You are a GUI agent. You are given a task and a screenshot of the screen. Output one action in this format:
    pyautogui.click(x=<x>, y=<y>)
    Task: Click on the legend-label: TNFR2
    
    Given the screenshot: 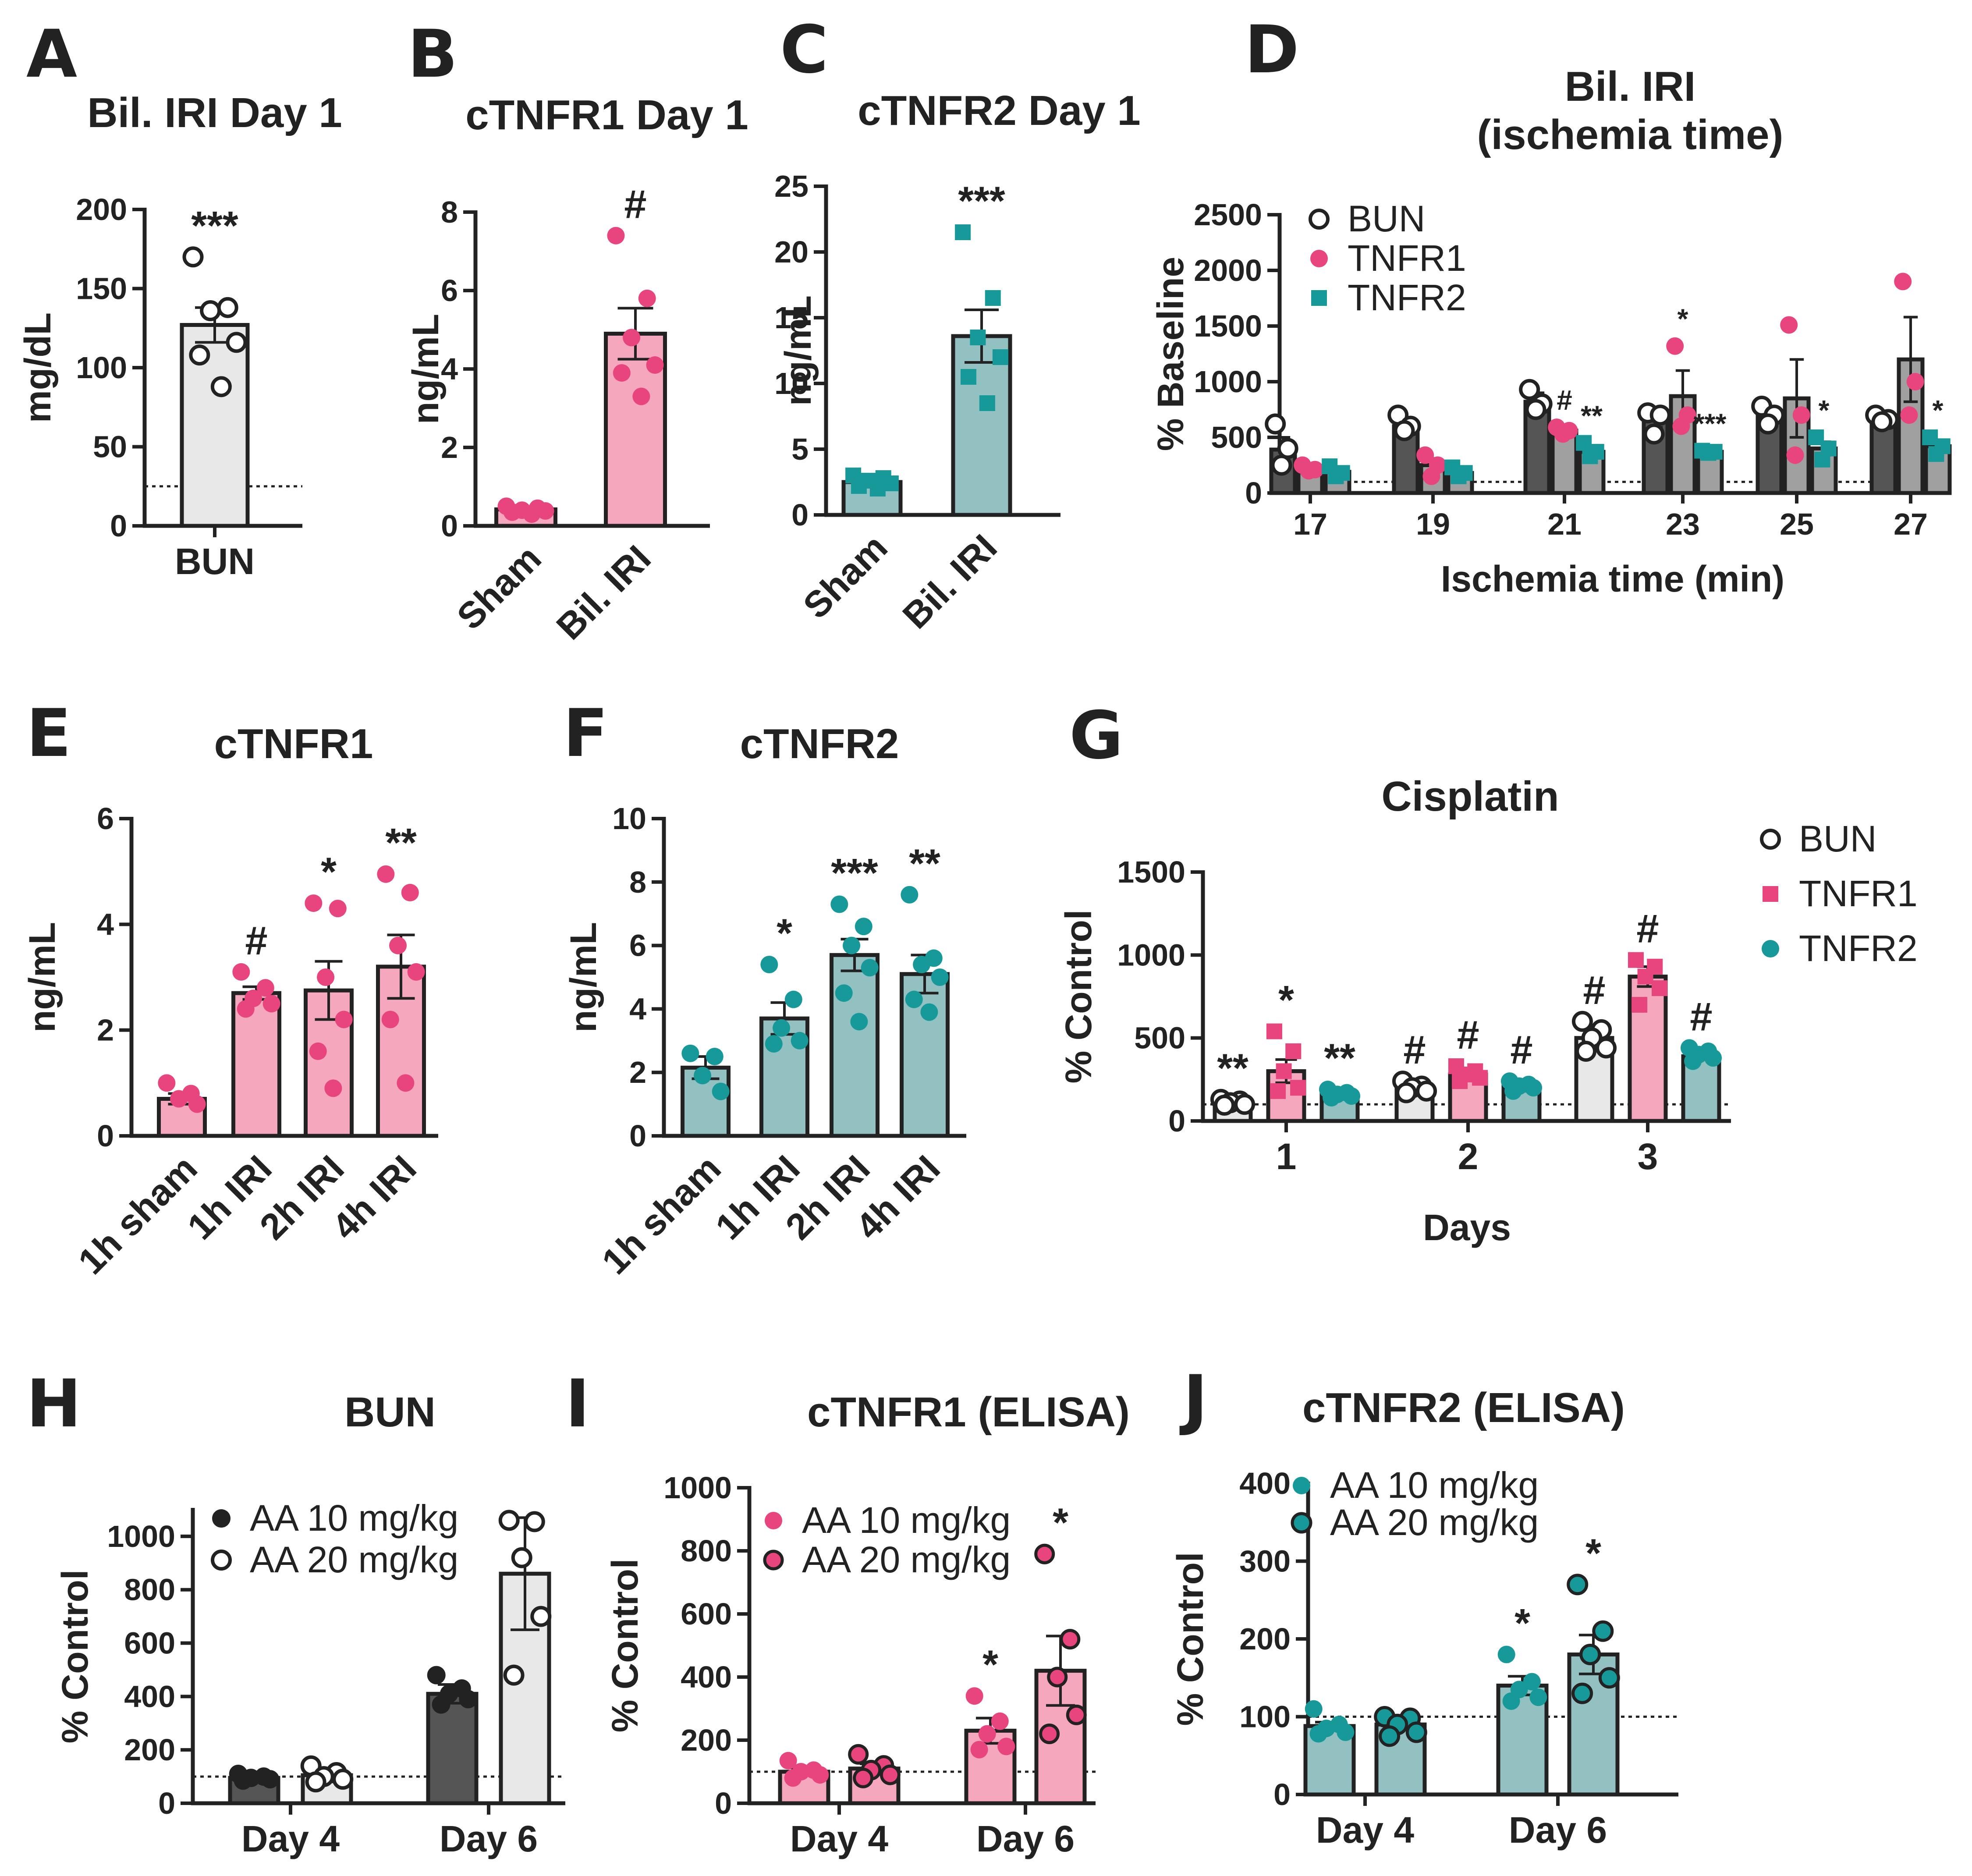 What is the action you would take?
    pyautogui.click(x=1858, y=948)
    